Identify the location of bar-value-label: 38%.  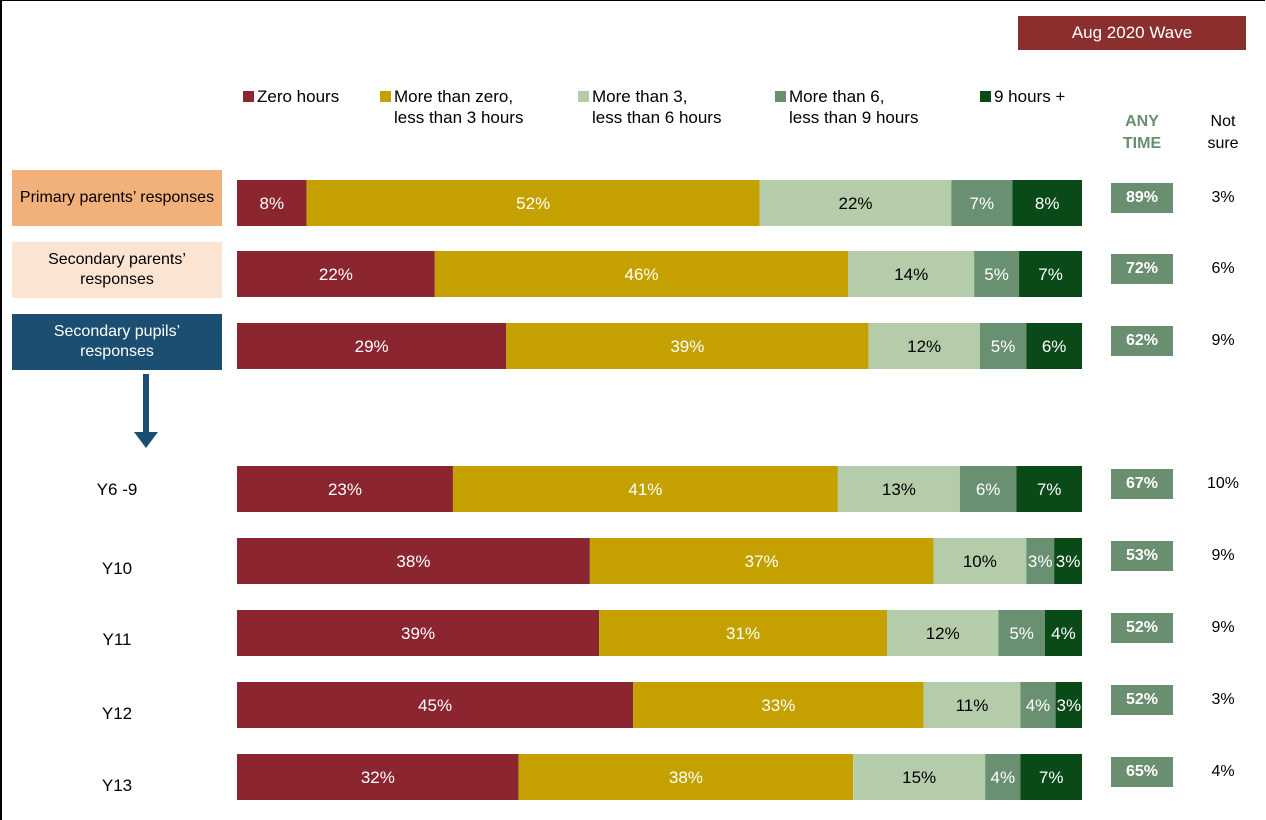
(686, 777).